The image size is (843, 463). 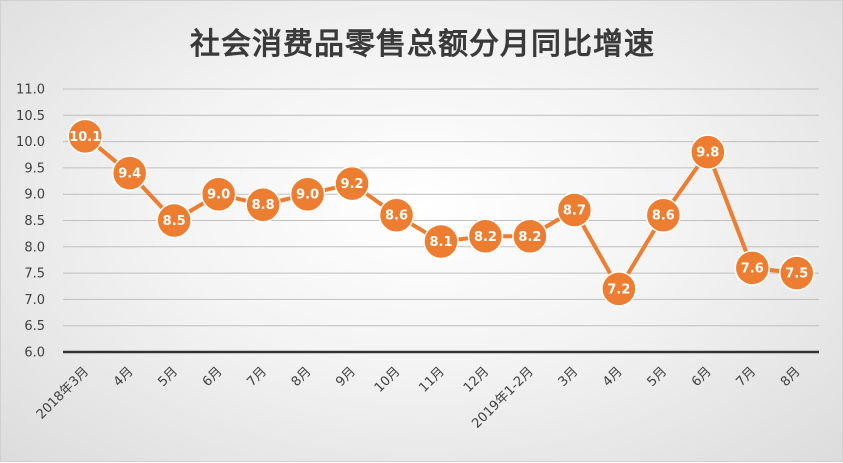 I want to click on chart-title: 社会消费品零售总额分月同比增速, so click(x=422, y=44).